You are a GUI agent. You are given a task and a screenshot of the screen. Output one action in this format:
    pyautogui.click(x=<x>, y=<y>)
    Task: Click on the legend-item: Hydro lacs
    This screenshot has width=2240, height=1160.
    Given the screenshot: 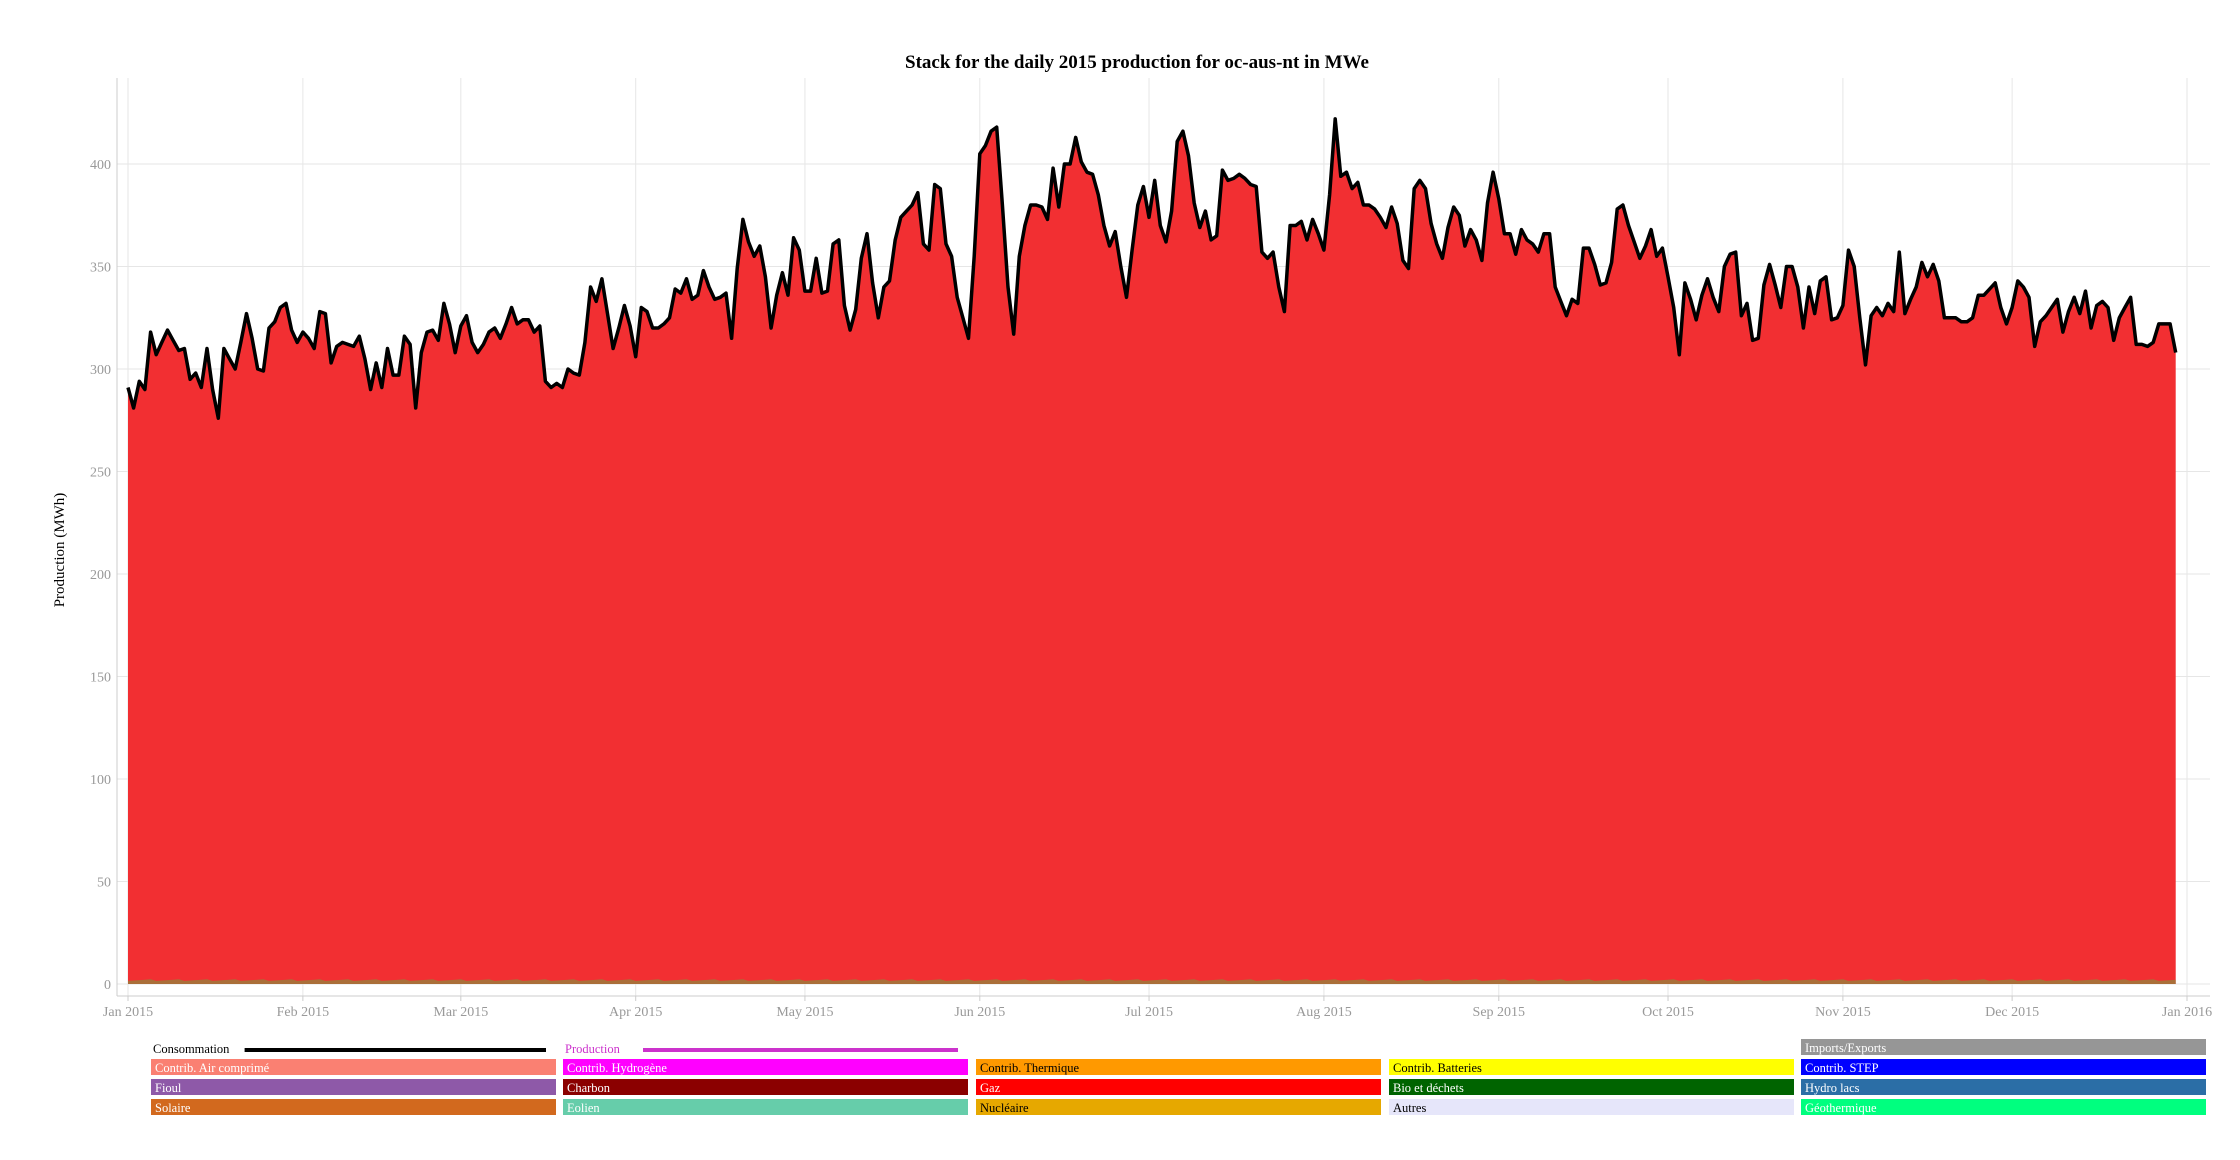 What is the action you would take?
    pyautogui.click(x=2003, y=1087)
    